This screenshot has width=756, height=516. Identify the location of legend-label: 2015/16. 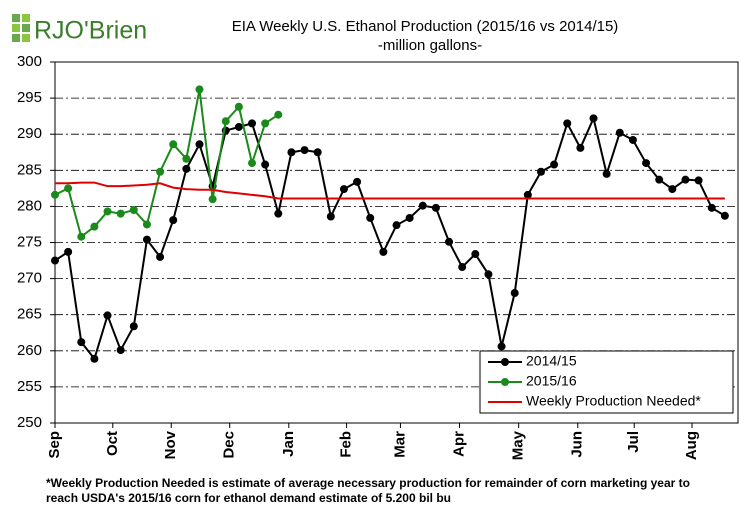
(551, 381).